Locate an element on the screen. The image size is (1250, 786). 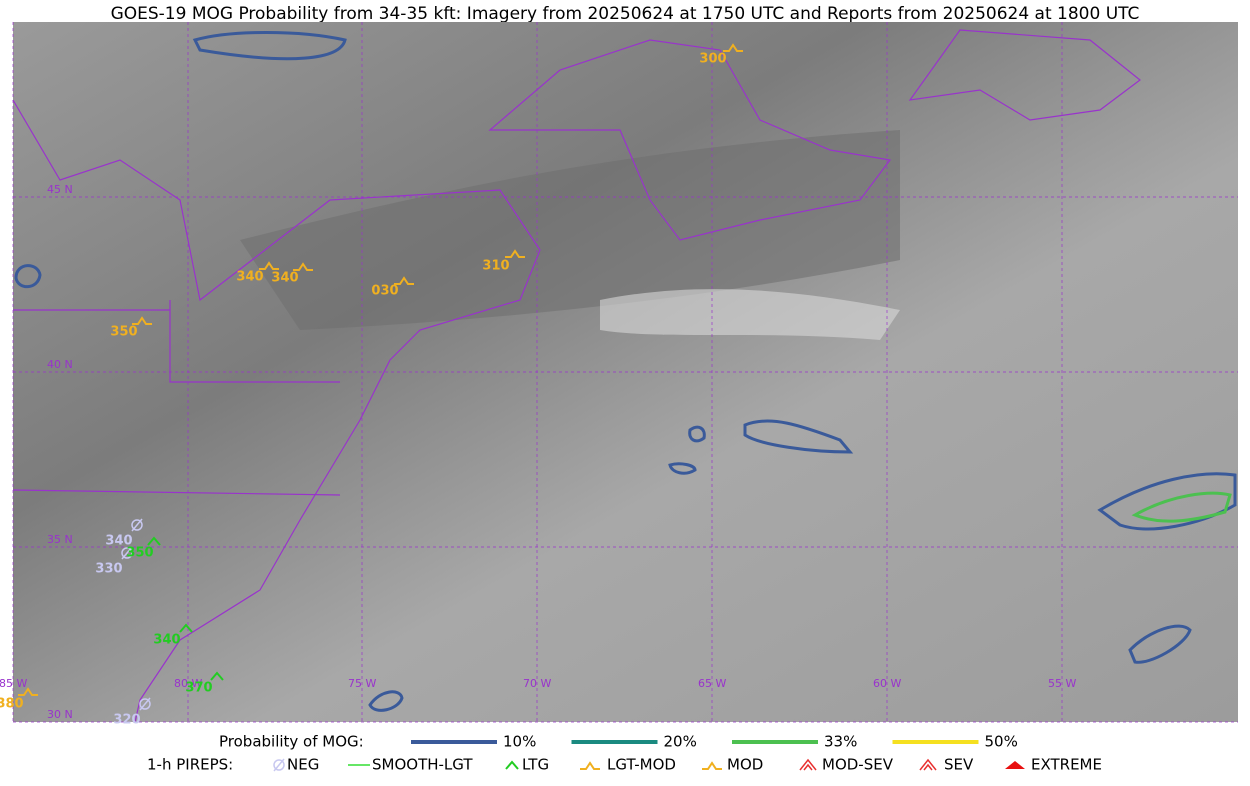
legend-label: LGT-MOD is located at coordinates (641, 765).